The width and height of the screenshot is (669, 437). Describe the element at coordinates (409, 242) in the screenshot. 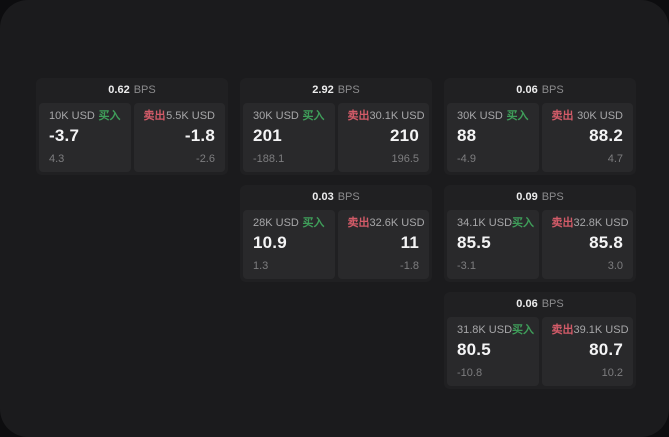

I see `sell-price: 11` at that location.